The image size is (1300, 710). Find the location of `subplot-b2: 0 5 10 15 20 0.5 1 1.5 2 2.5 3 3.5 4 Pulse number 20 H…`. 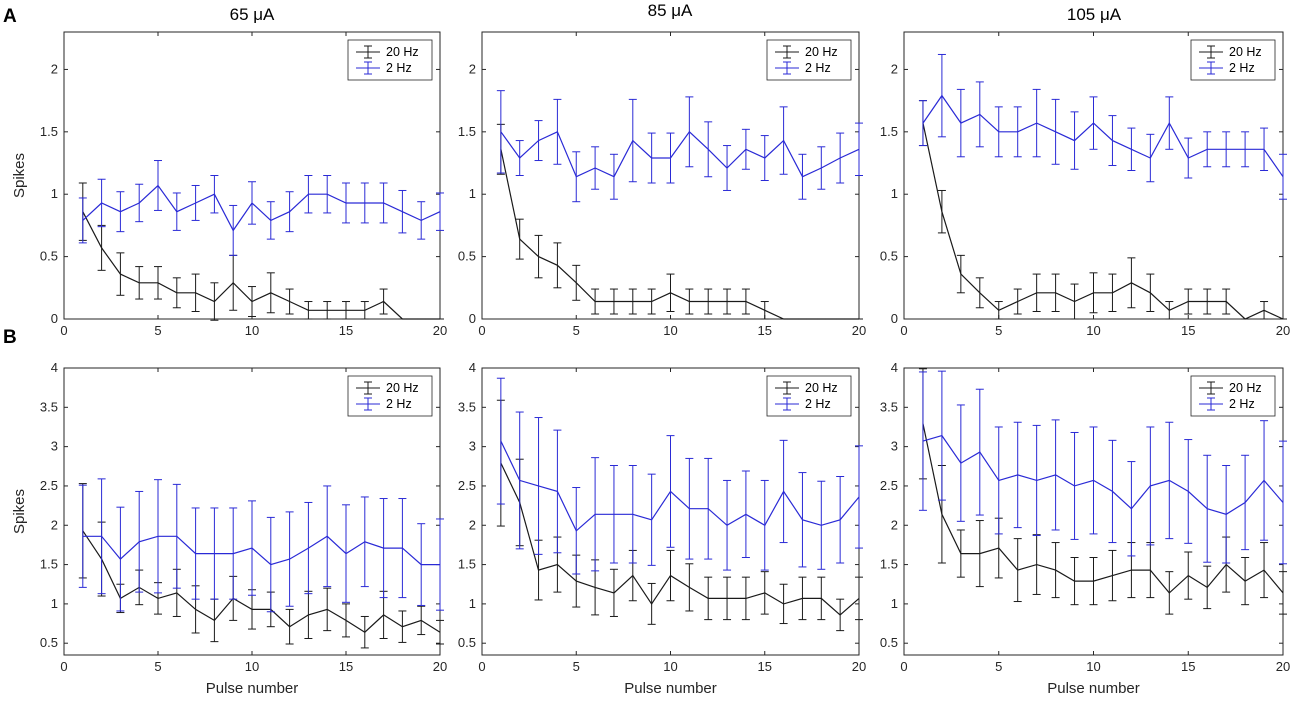

subplot-b2: 0 5 10 15 20 0.5 1 1.5 2 2.5 3 3.5 4 Pulse number 20 H… is located at coordinates (662, 528).